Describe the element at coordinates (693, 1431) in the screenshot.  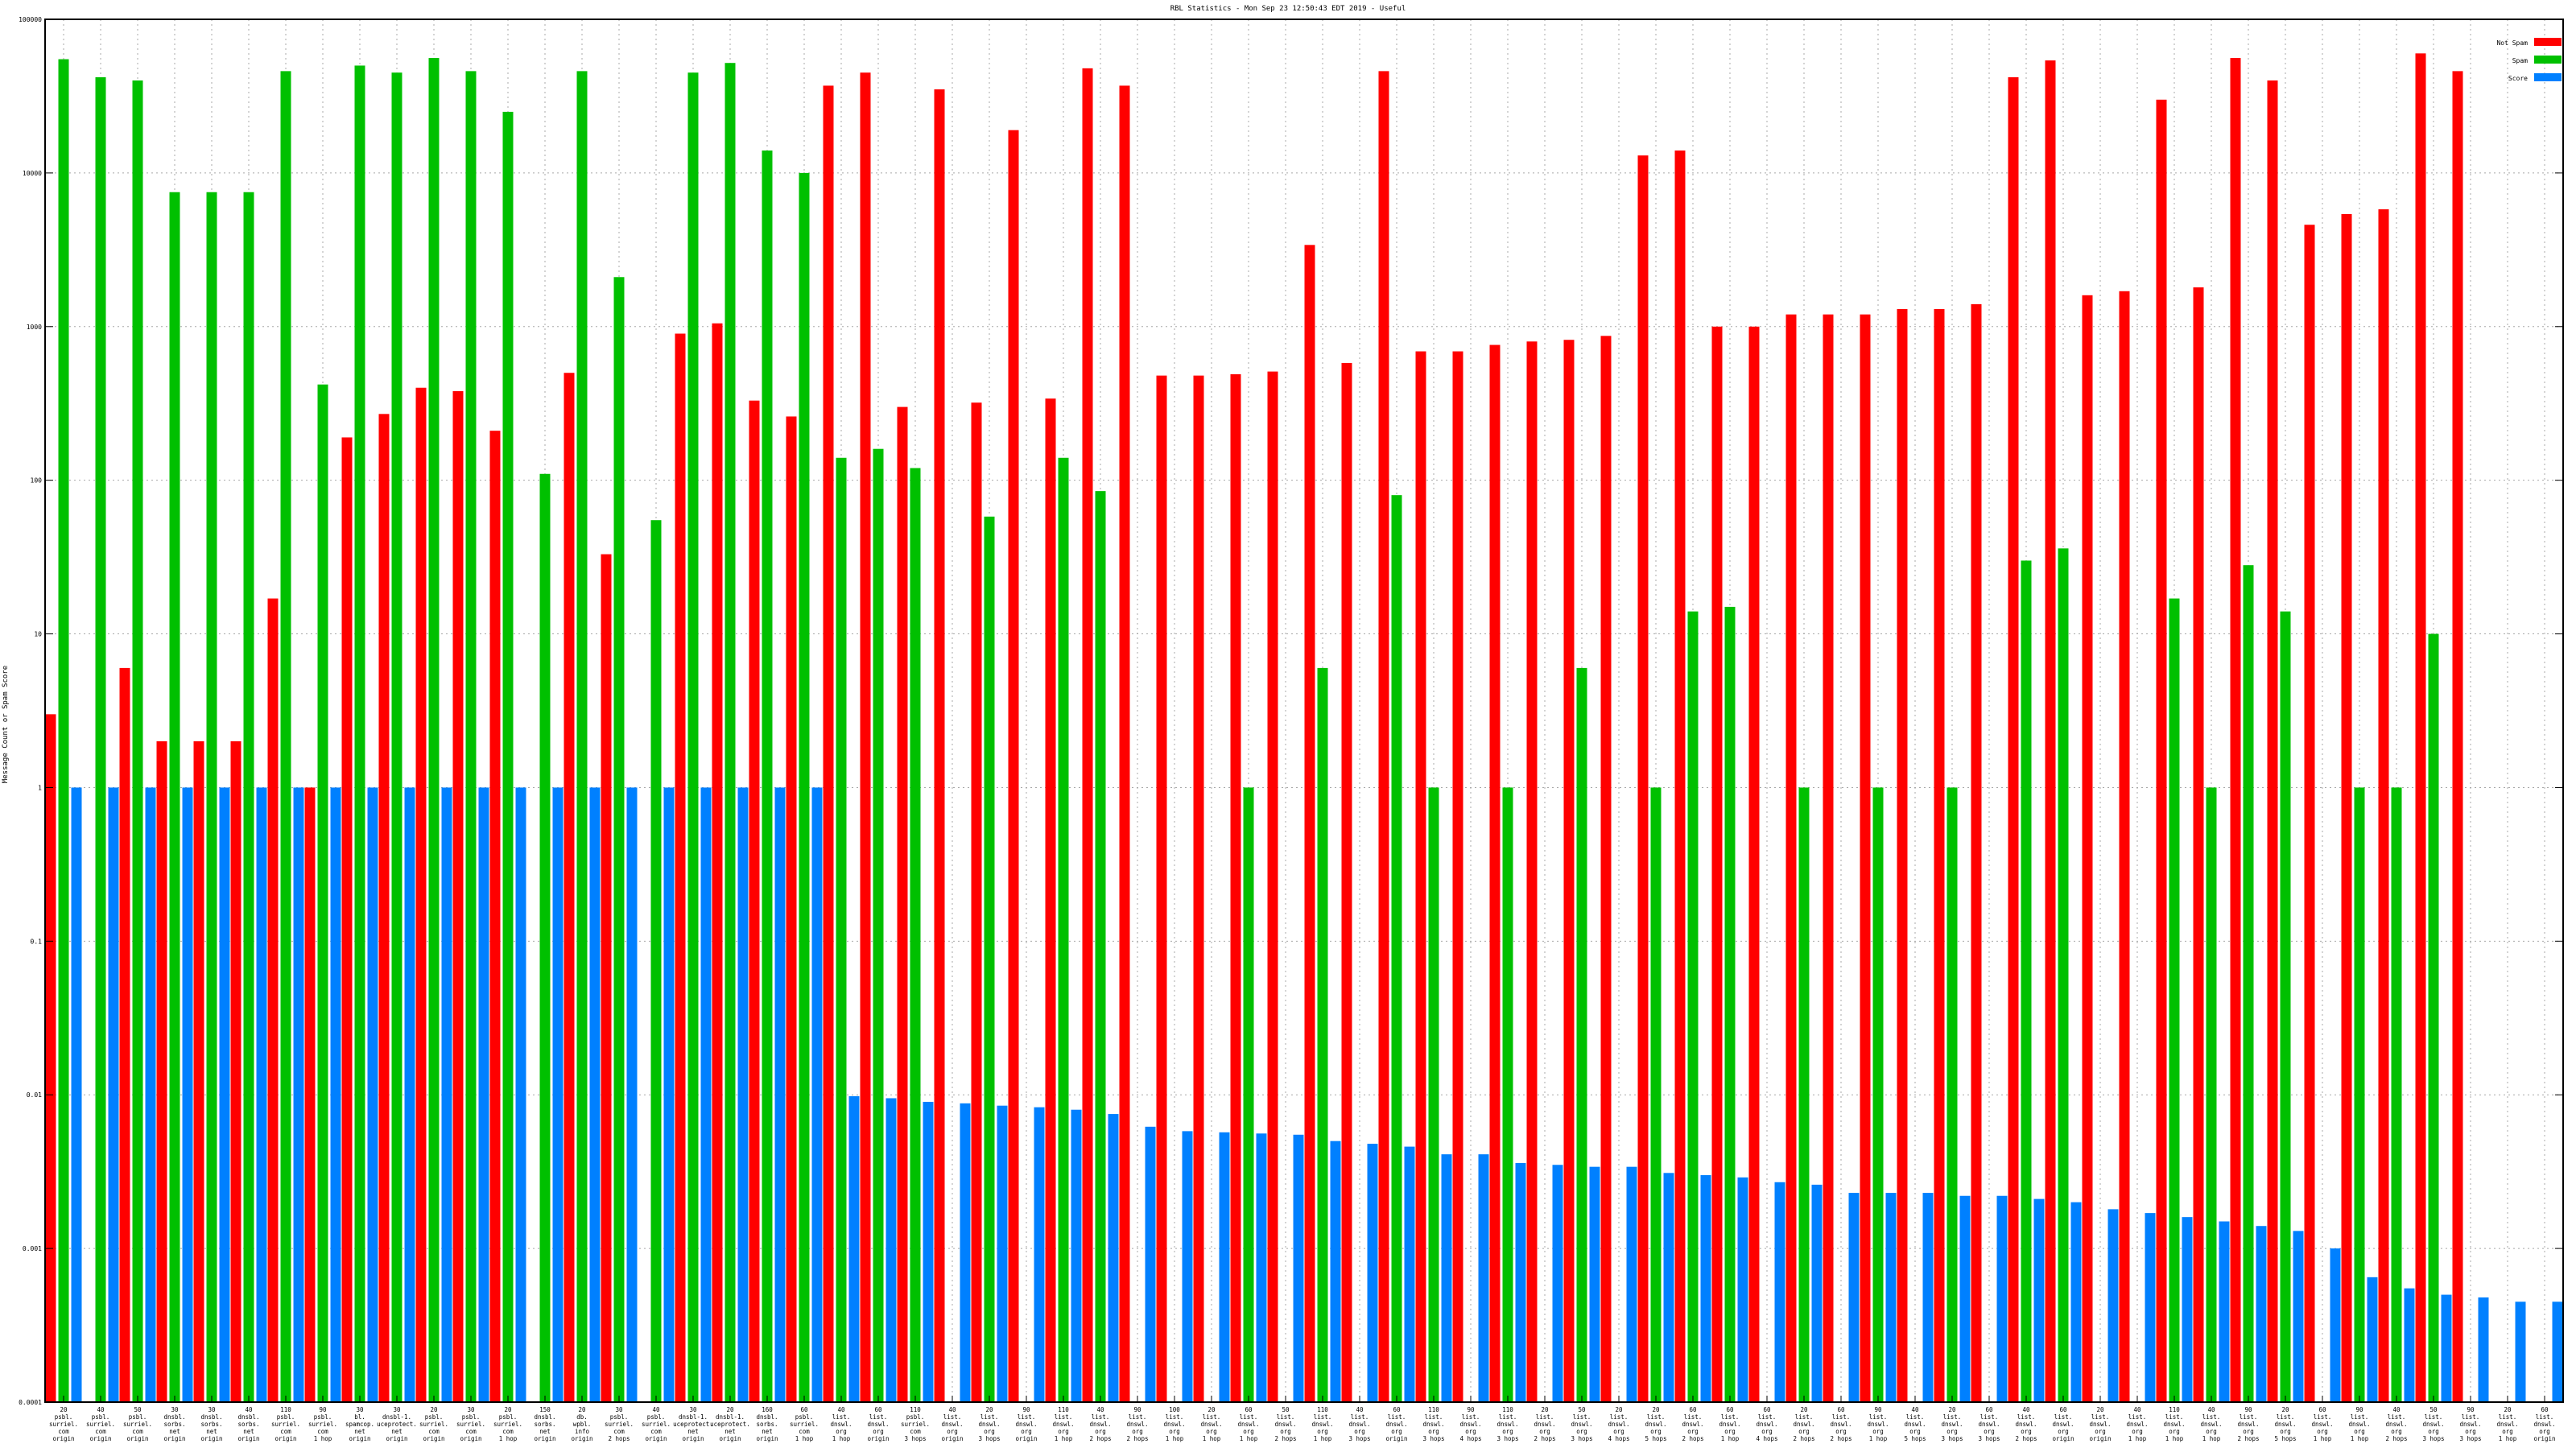
I see `x-tick-label: net` at that location.